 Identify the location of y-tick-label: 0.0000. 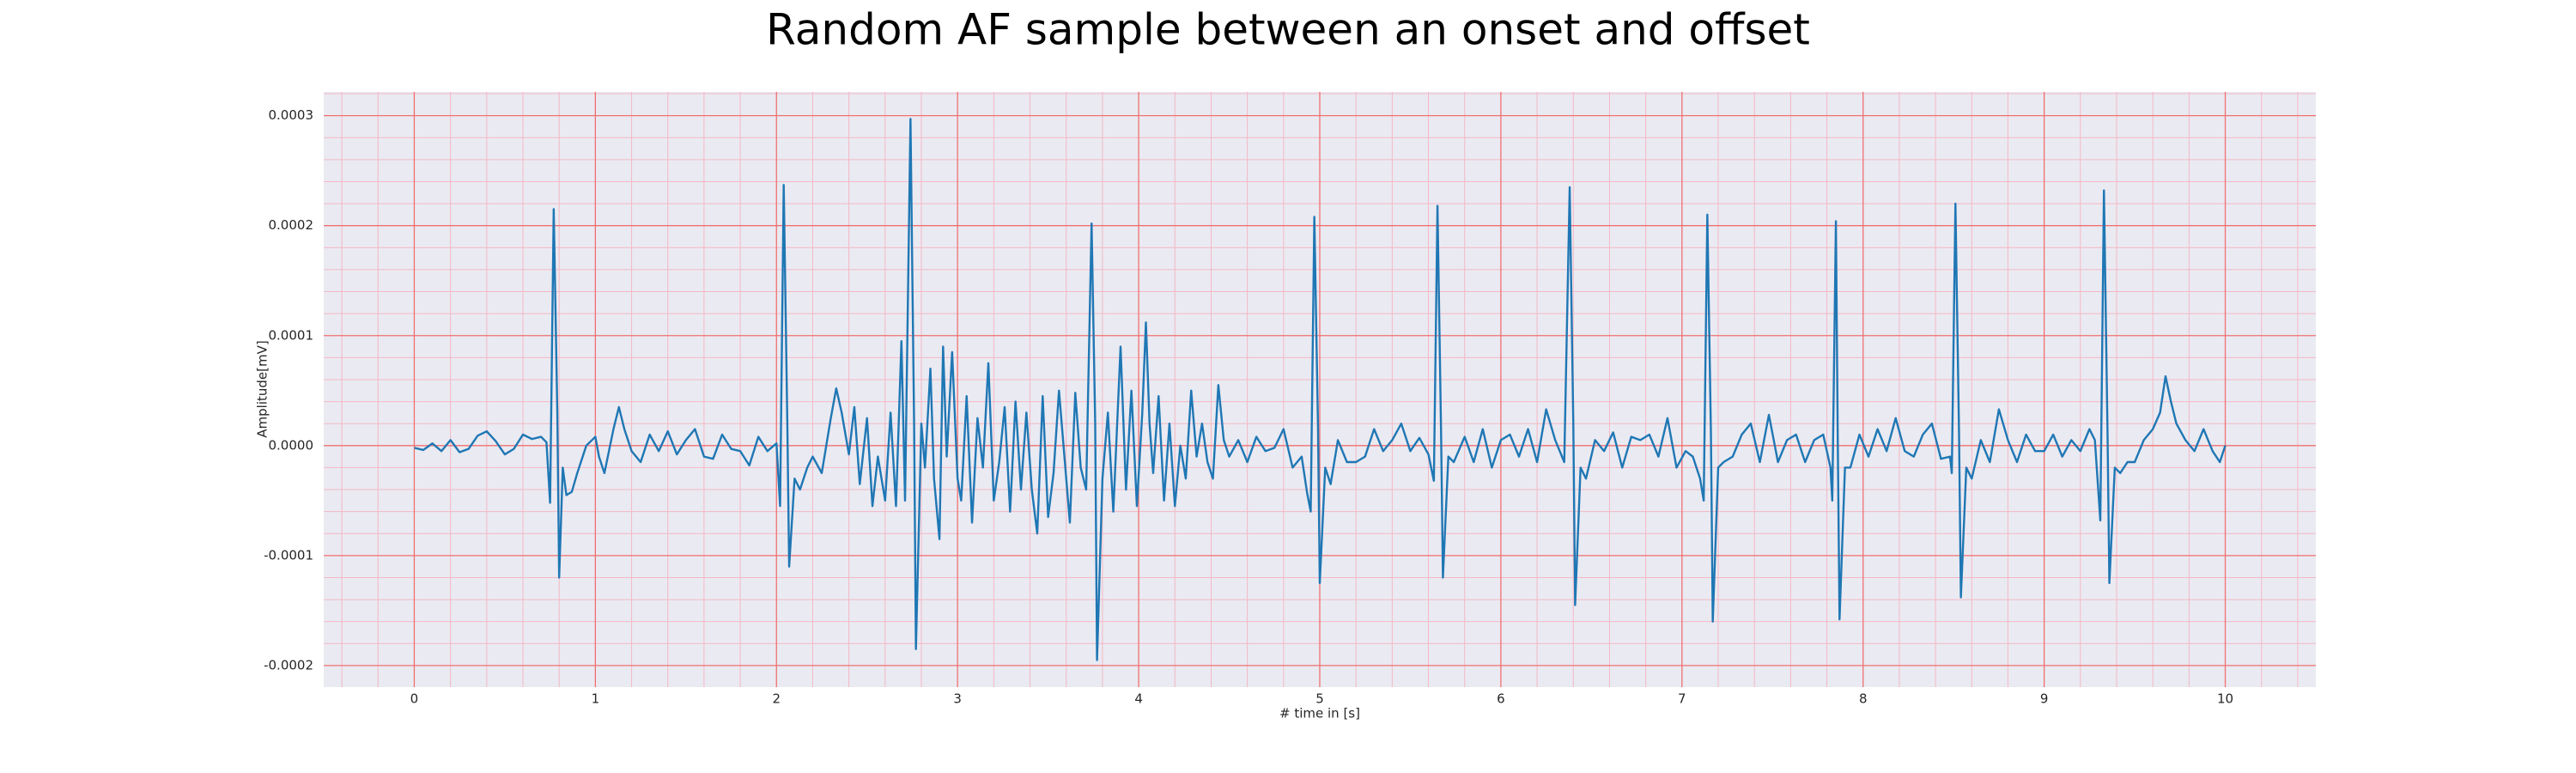
(291, 445).